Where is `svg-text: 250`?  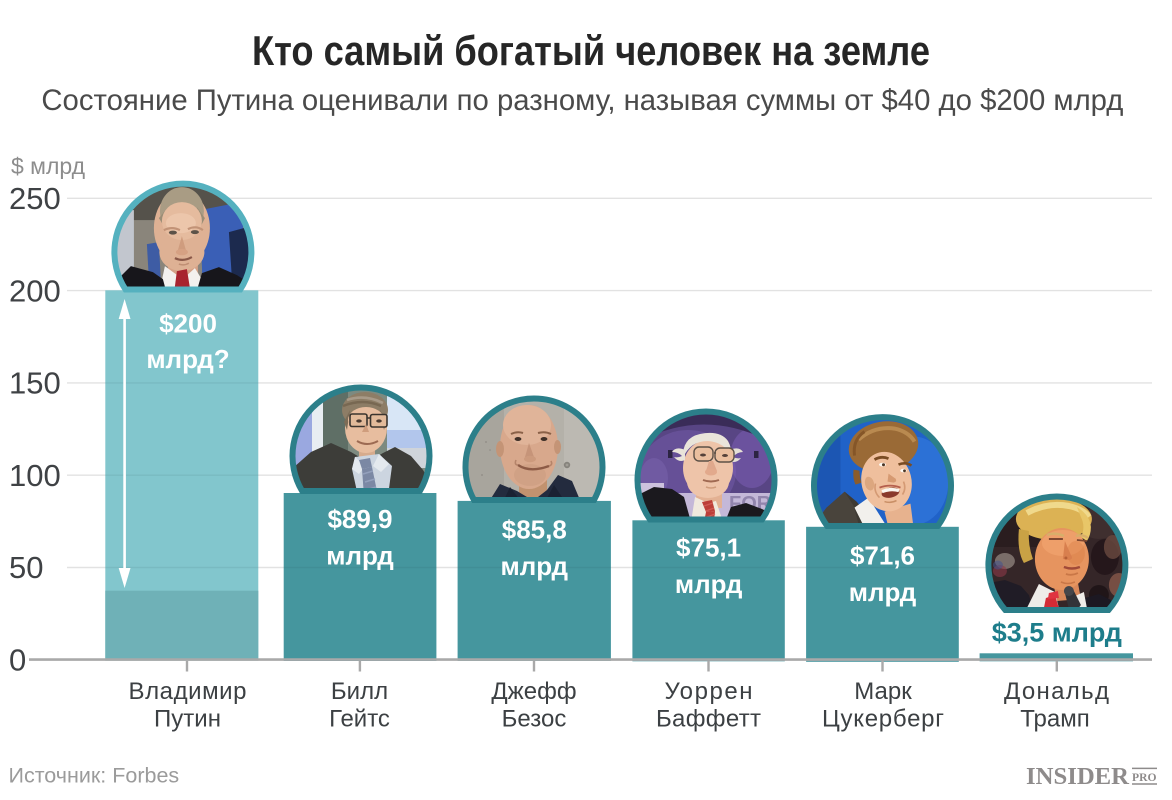
svg-text: 250 is located at coordinates (35, 198).